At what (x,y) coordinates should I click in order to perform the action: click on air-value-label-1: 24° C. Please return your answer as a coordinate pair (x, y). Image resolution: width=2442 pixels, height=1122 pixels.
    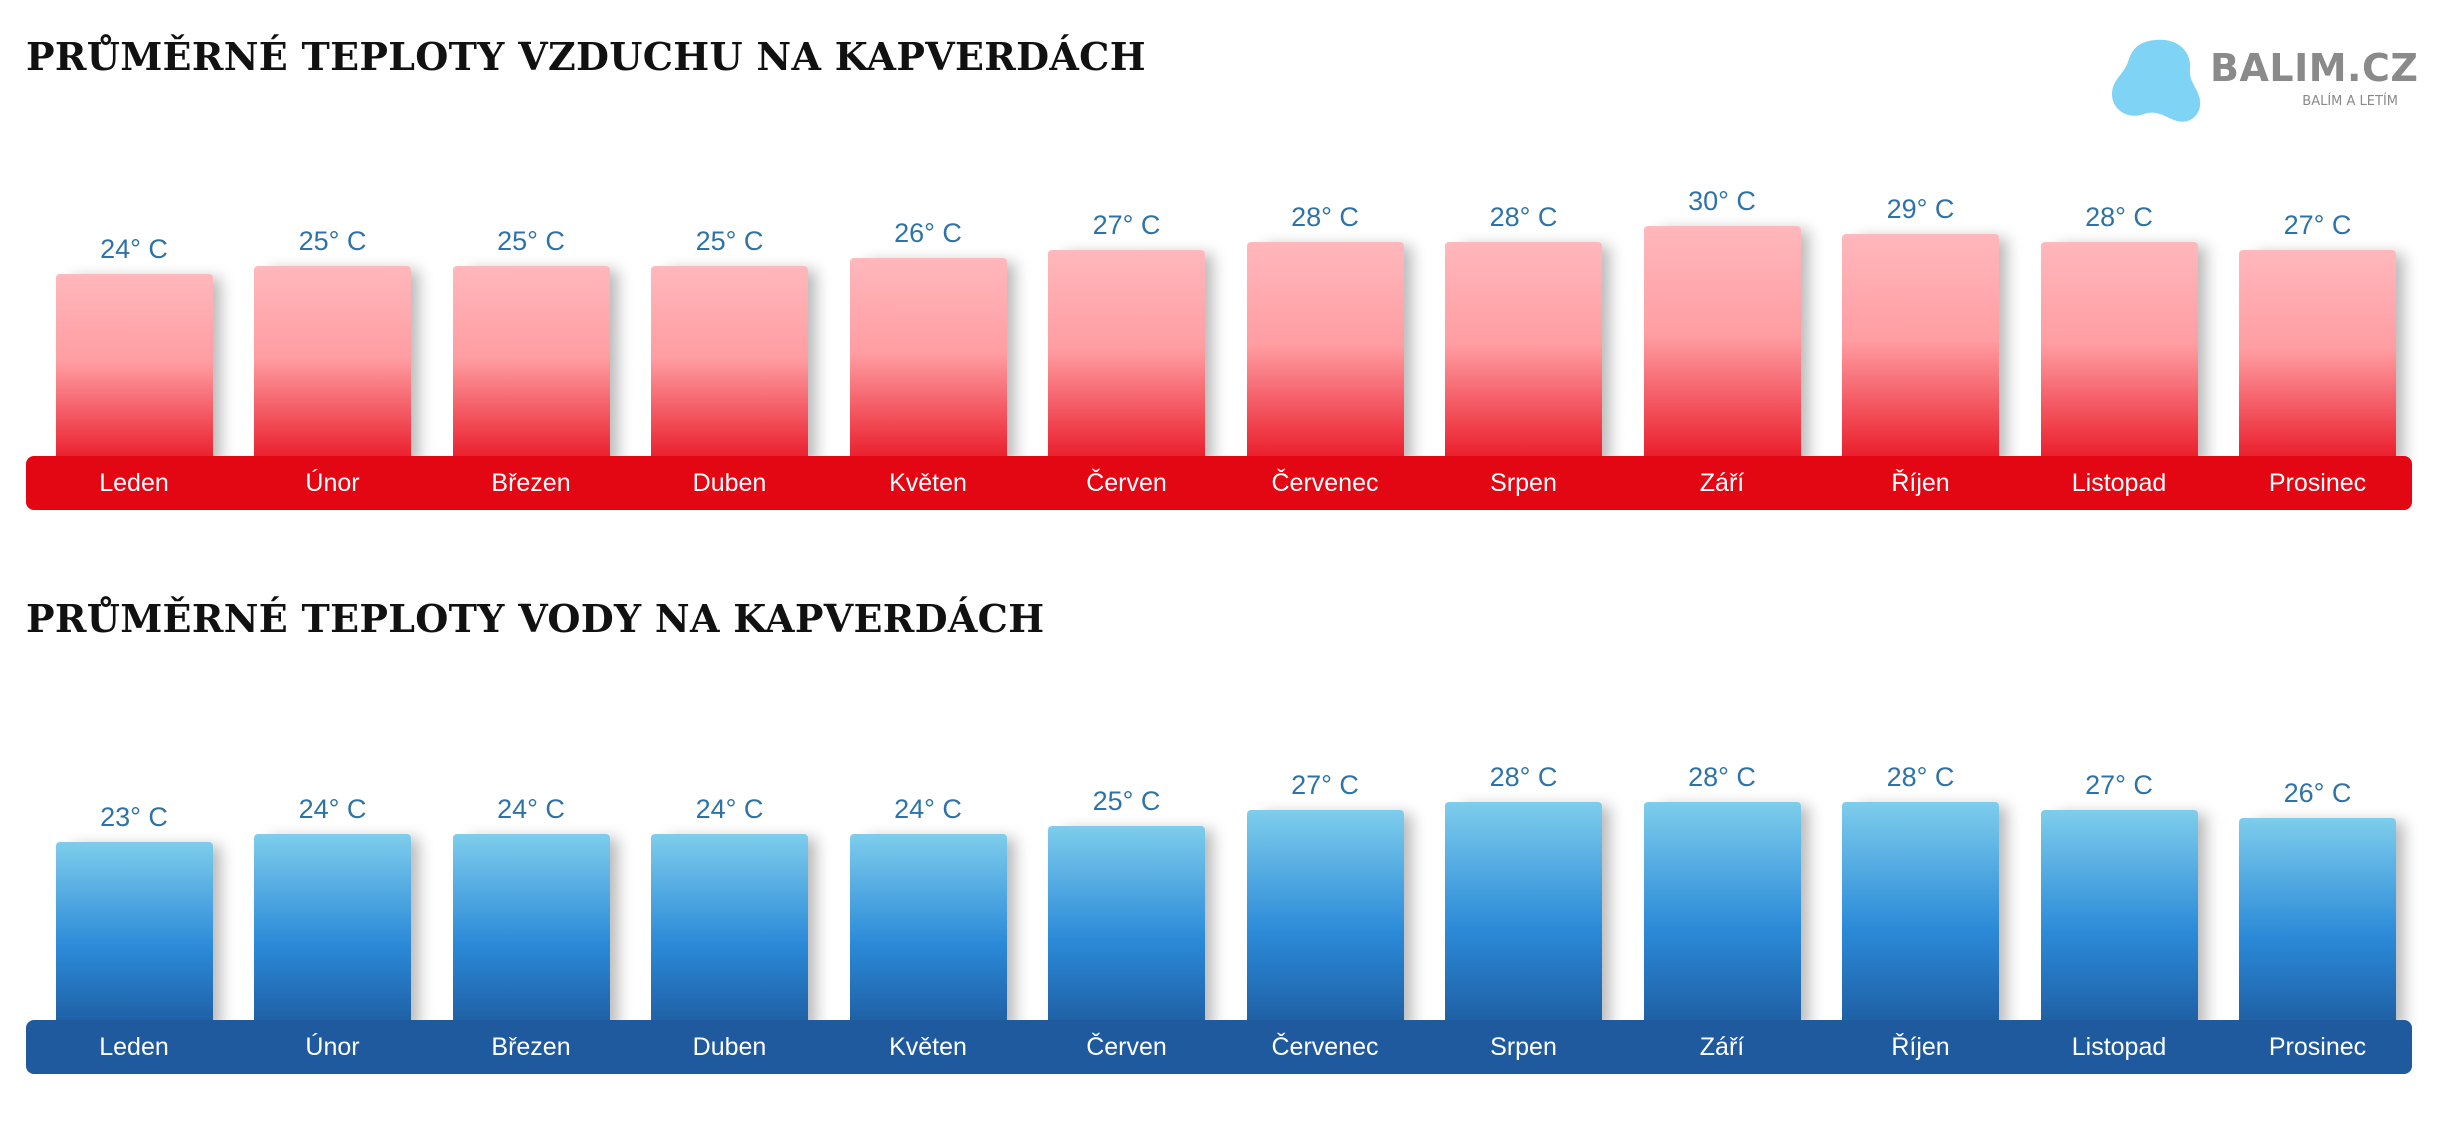
    Looking at the image, I should click on (134, 249).